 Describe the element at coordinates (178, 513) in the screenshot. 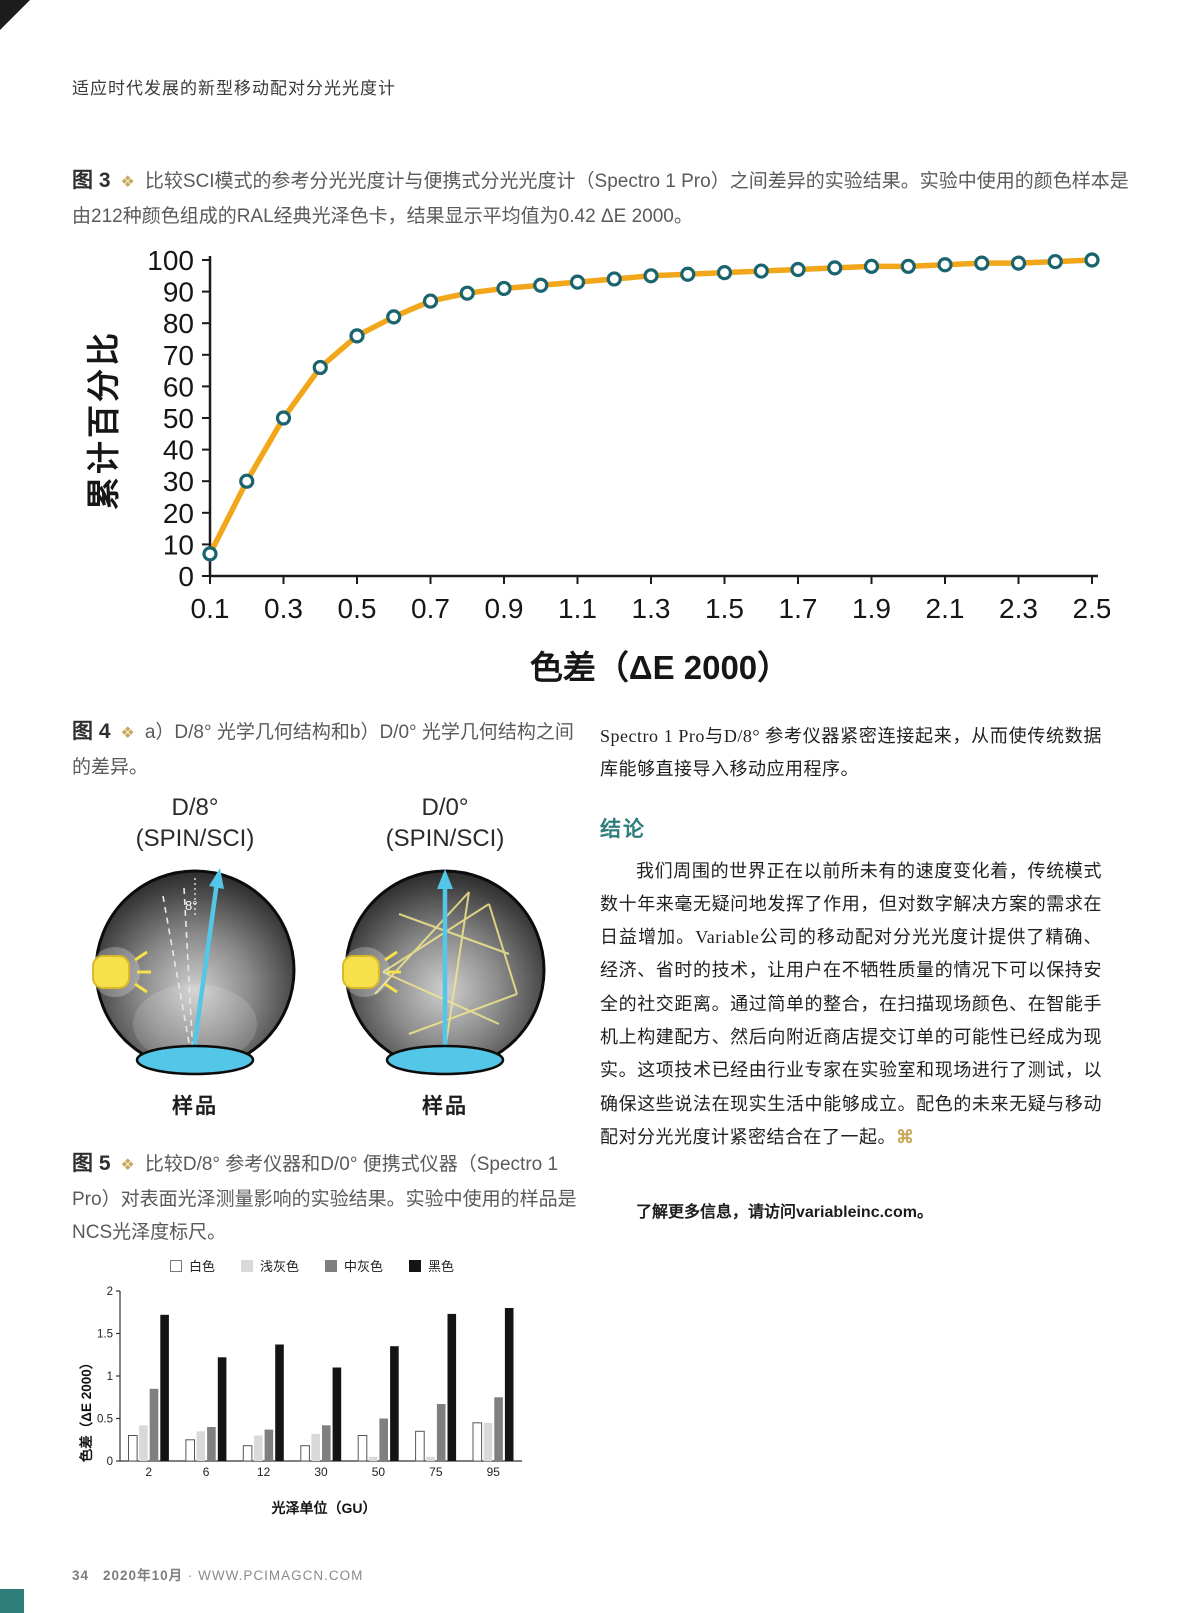

I see `svg-text: 20` at that location.